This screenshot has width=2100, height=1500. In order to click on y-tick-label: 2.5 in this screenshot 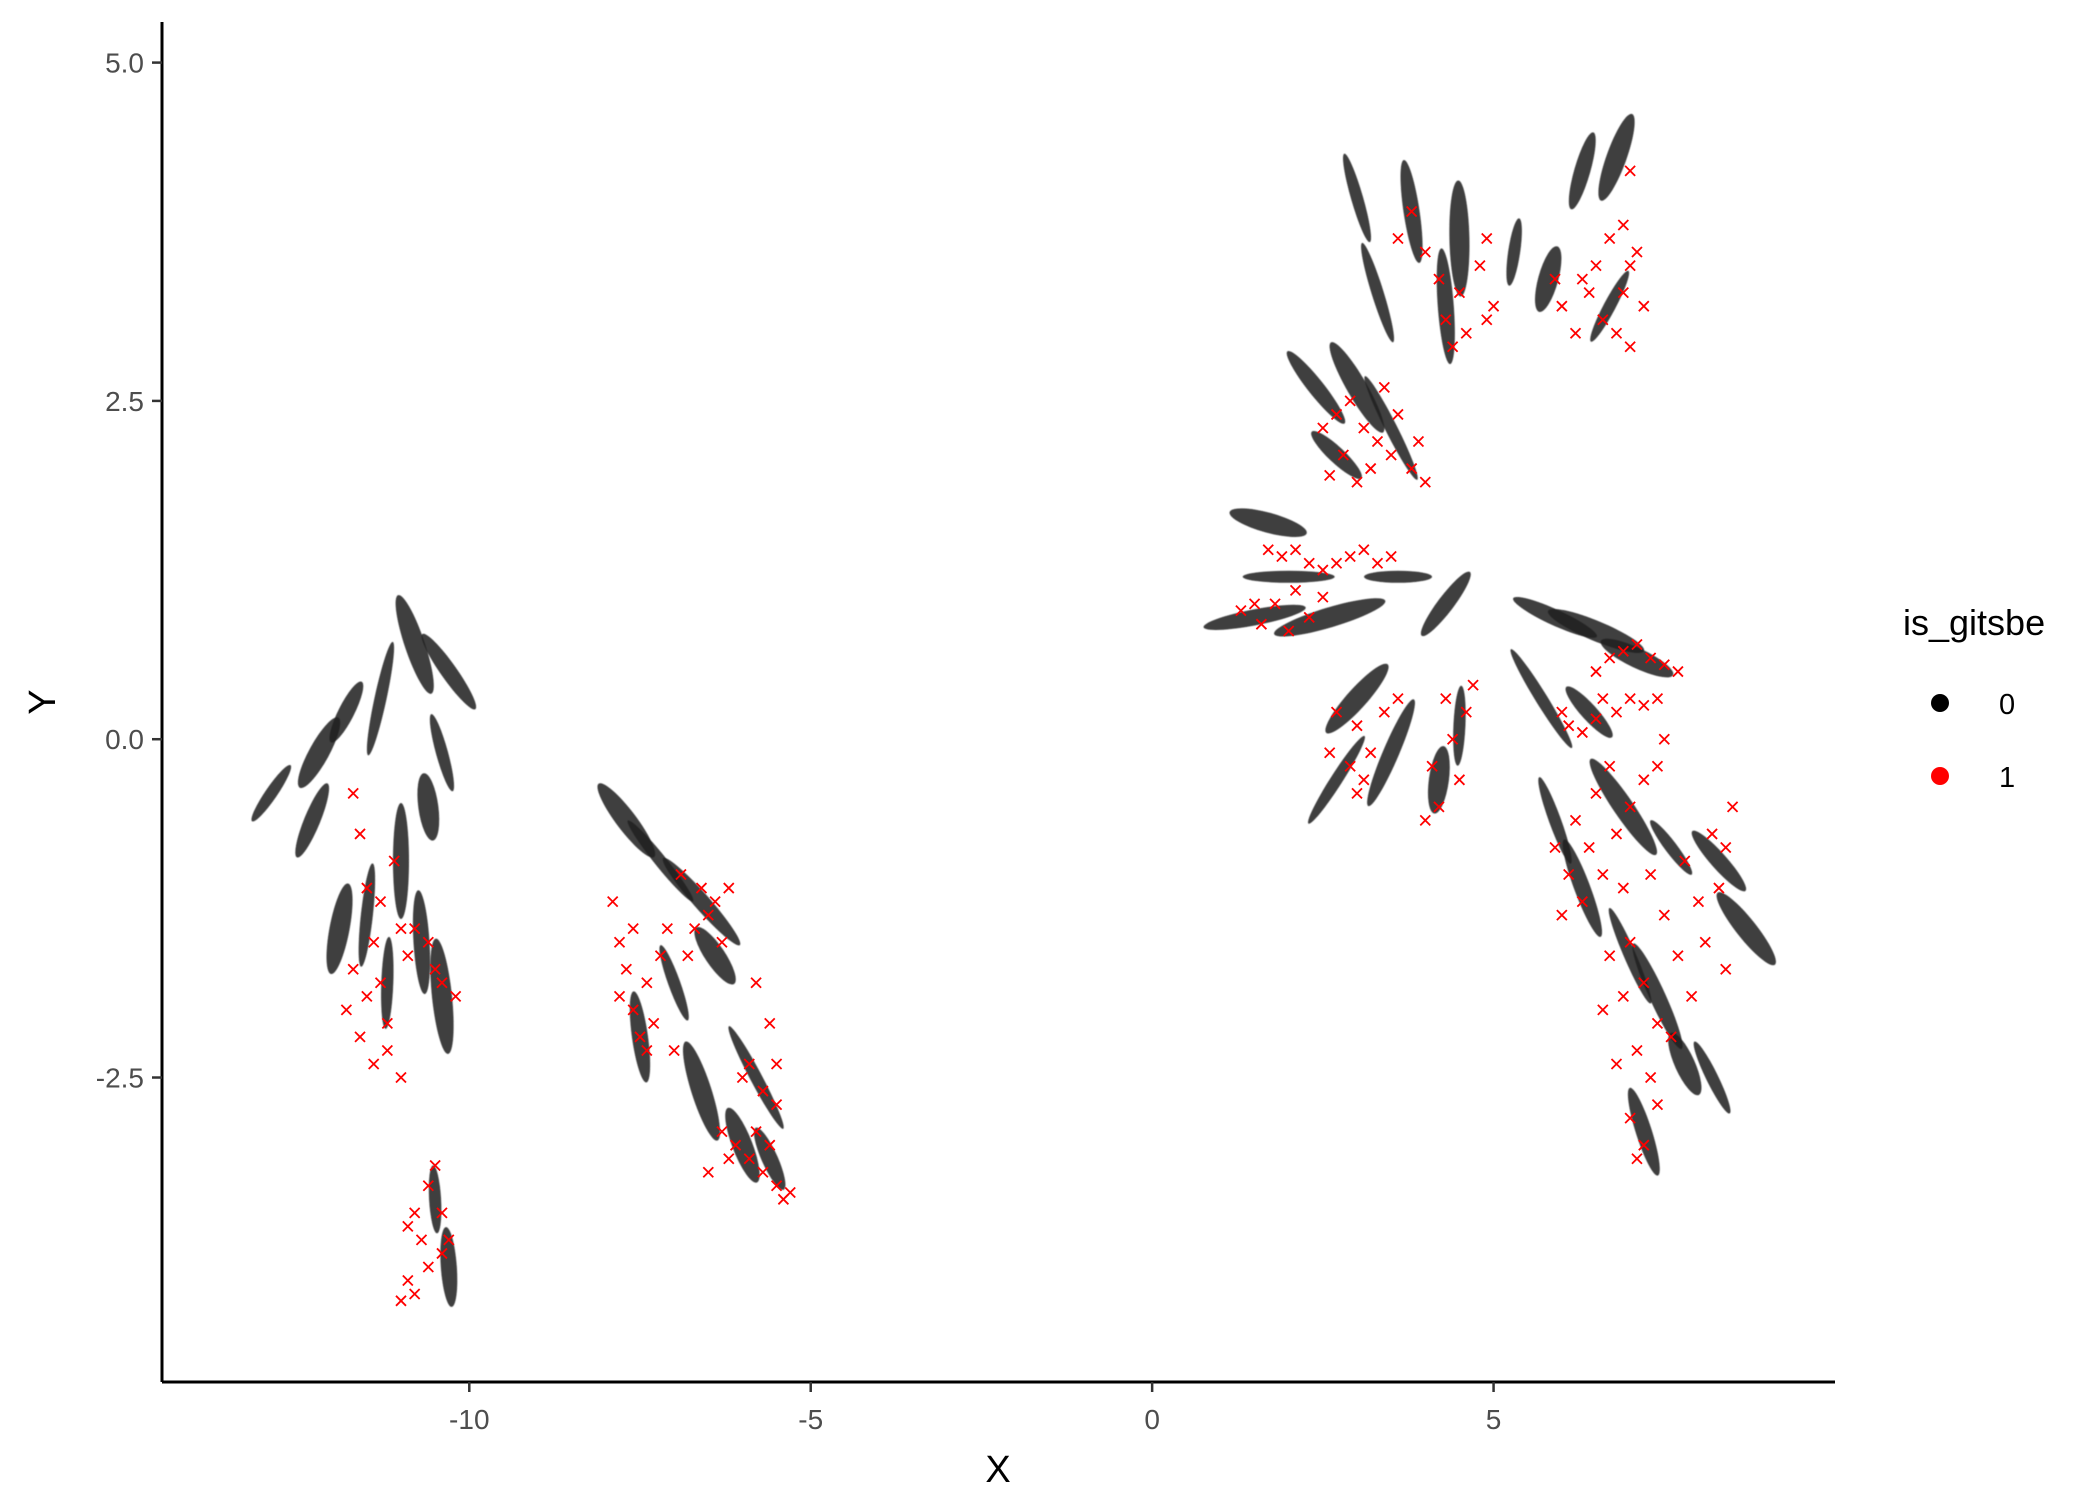, I will do `click(124, 401)`.